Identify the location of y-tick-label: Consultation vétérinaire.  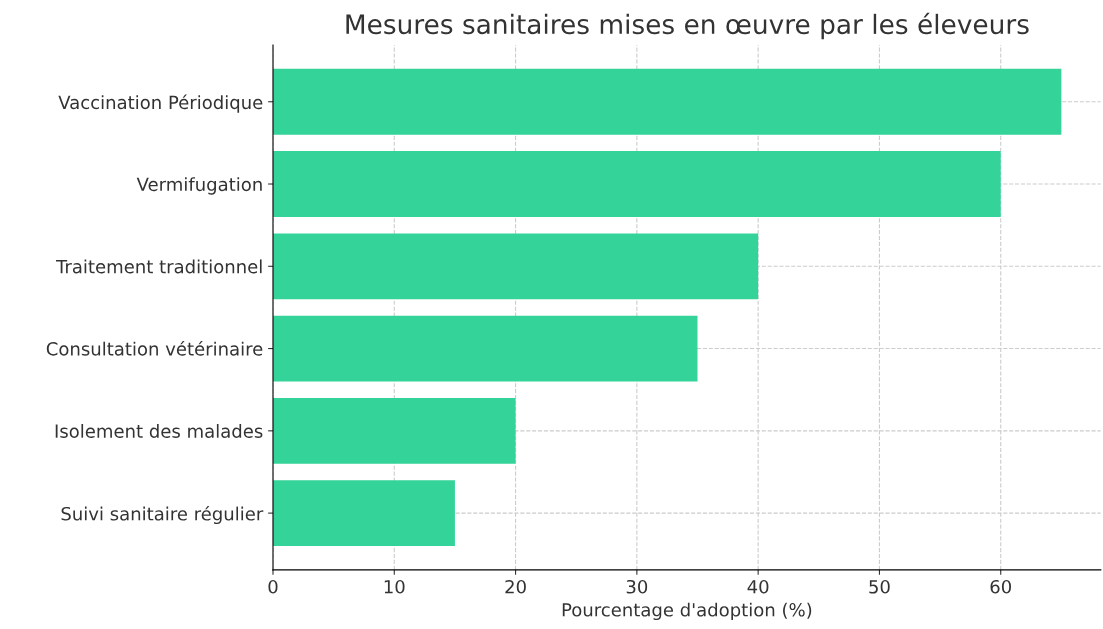
(154, 348).